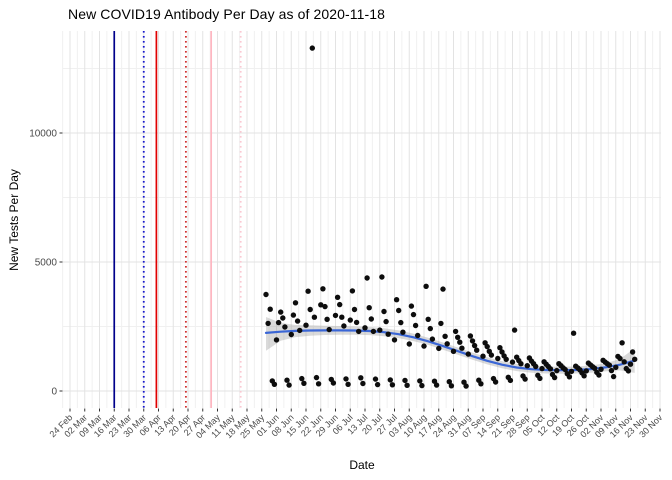 The height and width of the screenshot is (480, 672). Describe the element at coordinates (362, 465) in the screenshot. I see `x-axis-title: Date` at that location.